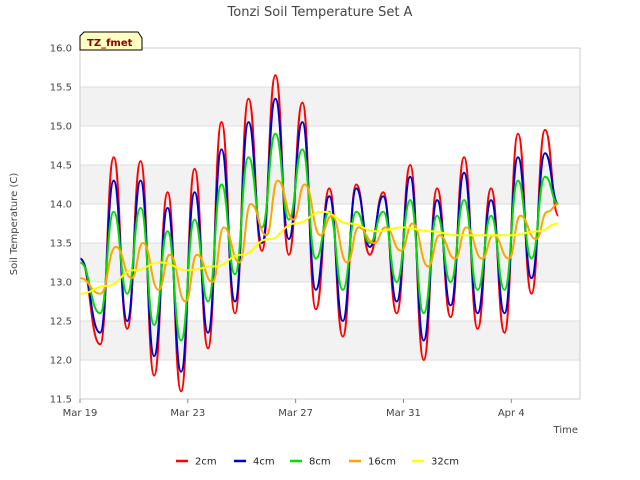 The image size is (640, 480). What do you see at coordinates (61, 166) in the screenshot?
I see `y-tick-label: 14.5` at bounding box center [61, 166].